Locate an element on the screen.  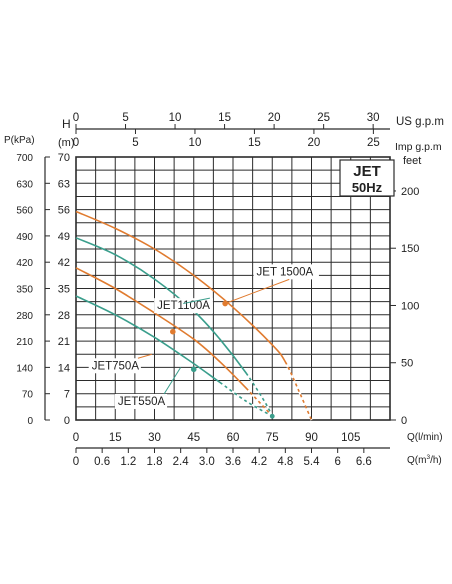
usgpm-tick-label: 5 is located at coordinates (125, 118).